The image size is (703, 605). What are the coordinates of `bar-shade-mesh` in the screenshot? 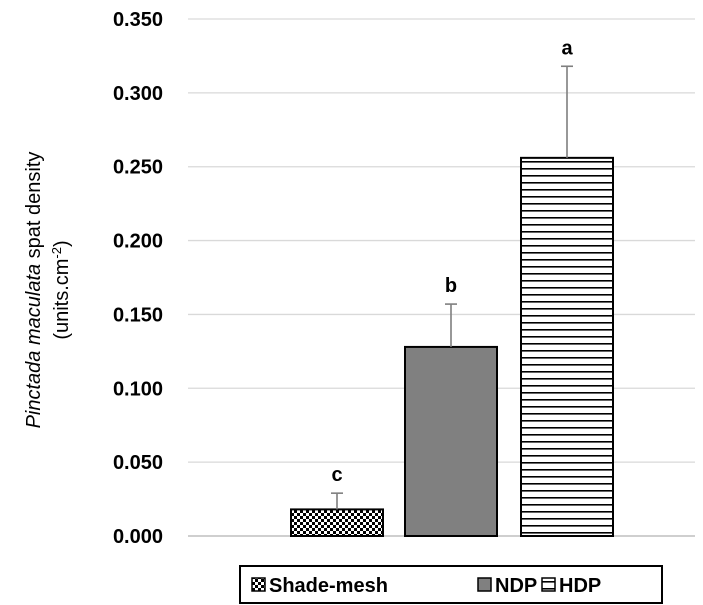 It's located at (337, 523).